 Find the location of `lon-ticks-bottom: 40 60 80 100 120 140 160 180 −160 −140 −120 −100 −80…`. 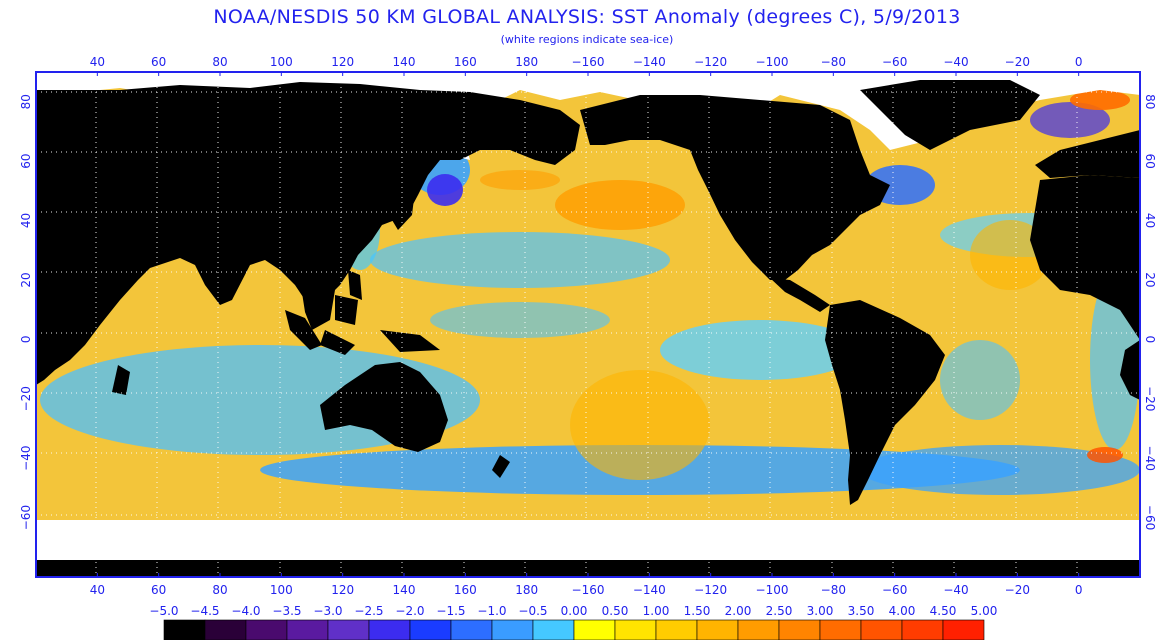

lon-ticks-bottom: 40 60 80 100 120 140 160 180 −160 −140 −120 −100 −80… is located at coordinates (586, 585).